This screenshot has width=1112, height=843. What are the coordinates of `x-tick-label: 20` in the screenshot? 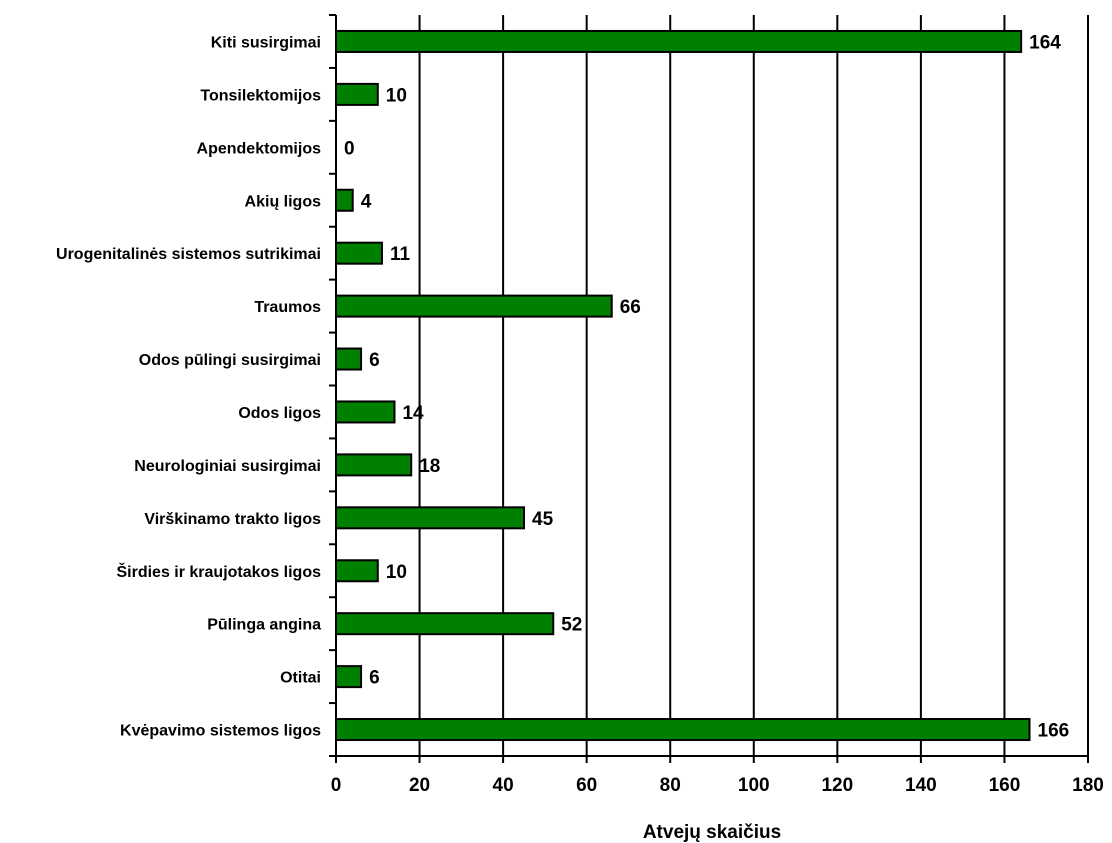 It's located at (419, 785).